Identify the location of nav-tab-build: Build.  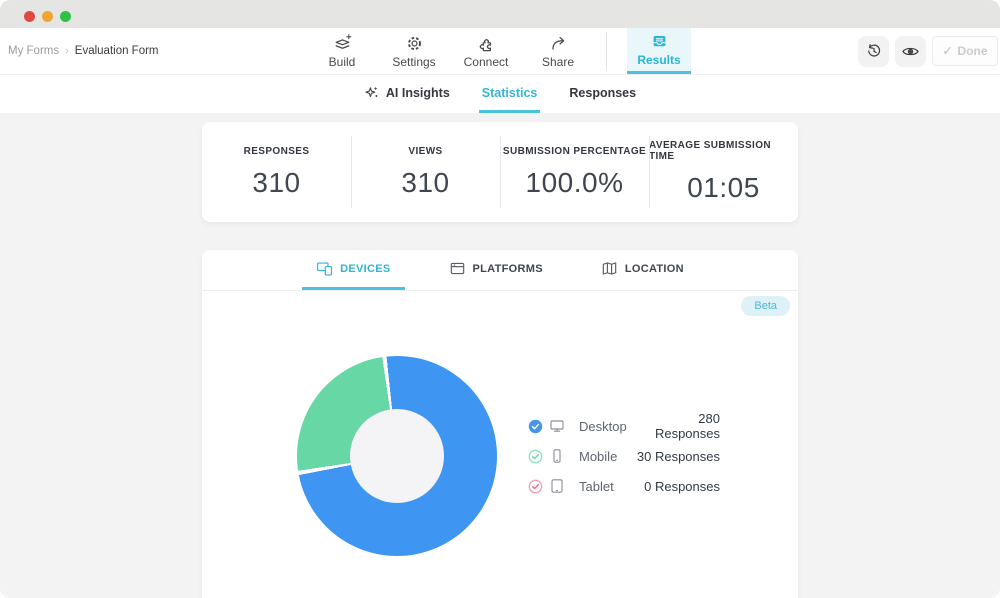
(342, 51).